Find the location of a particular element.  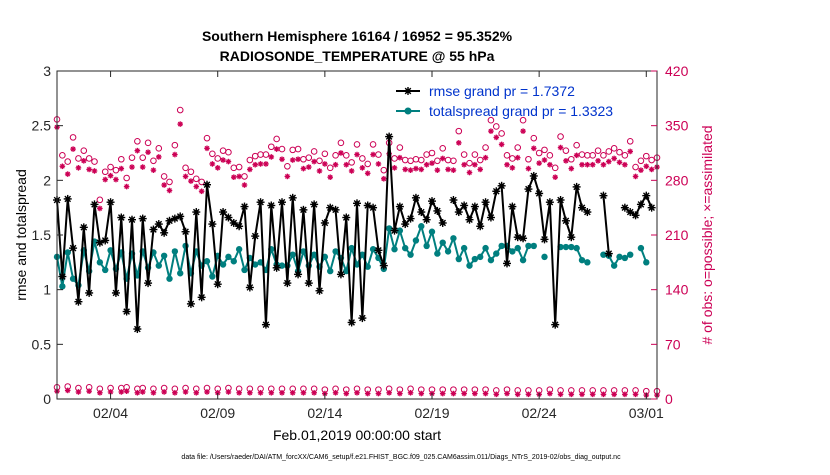

chart-title-line-2: RADIOSONDE_TEMPERATURE @ 55 hPa is located at coordinates (357, 56).